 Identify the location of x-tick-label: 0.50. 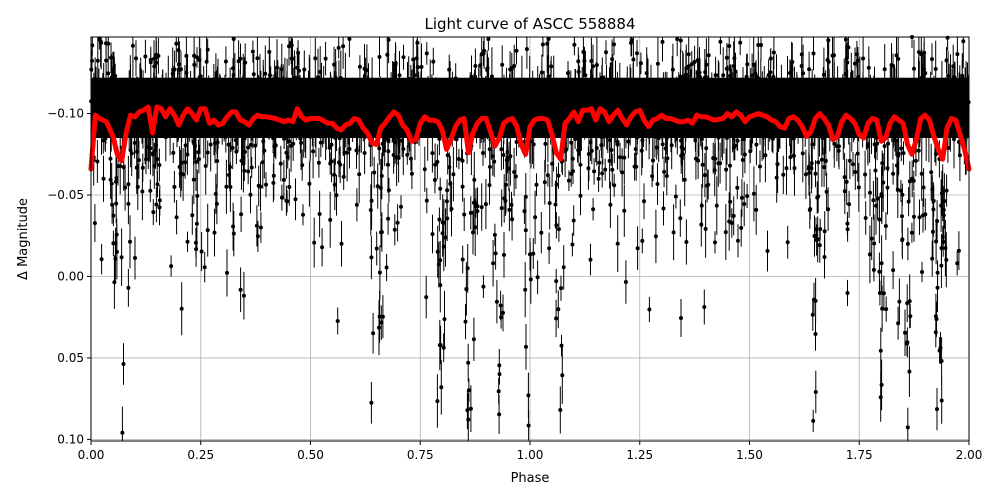
(310, 455).